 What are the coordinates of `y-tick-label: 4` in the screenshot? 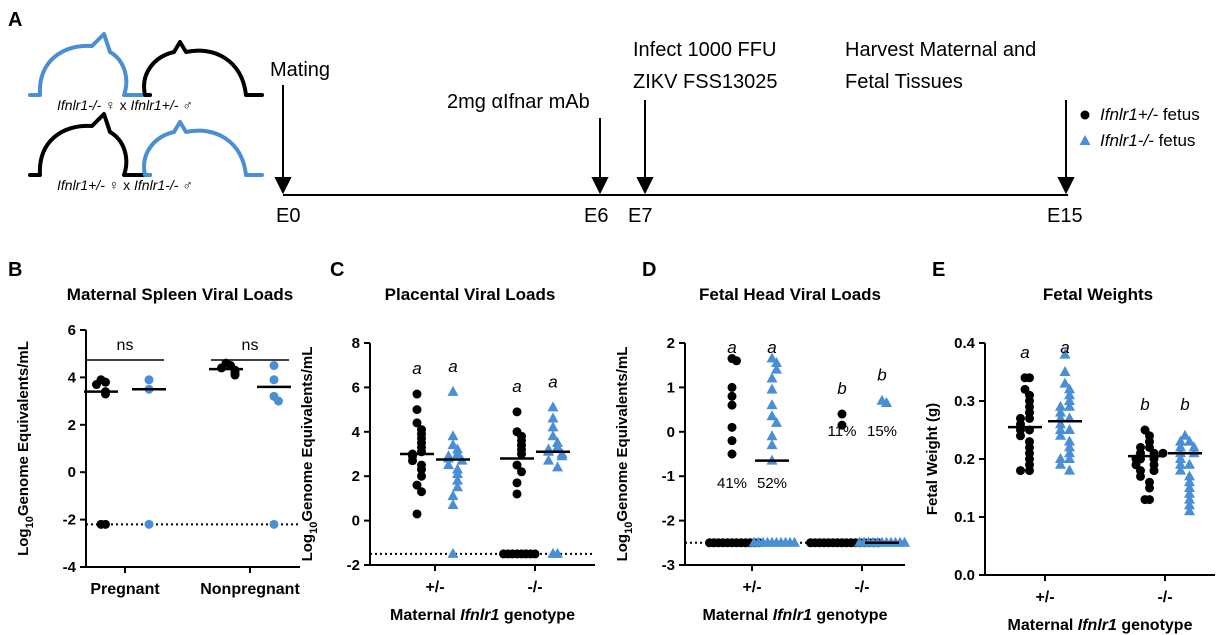 It's located at (72, 377).